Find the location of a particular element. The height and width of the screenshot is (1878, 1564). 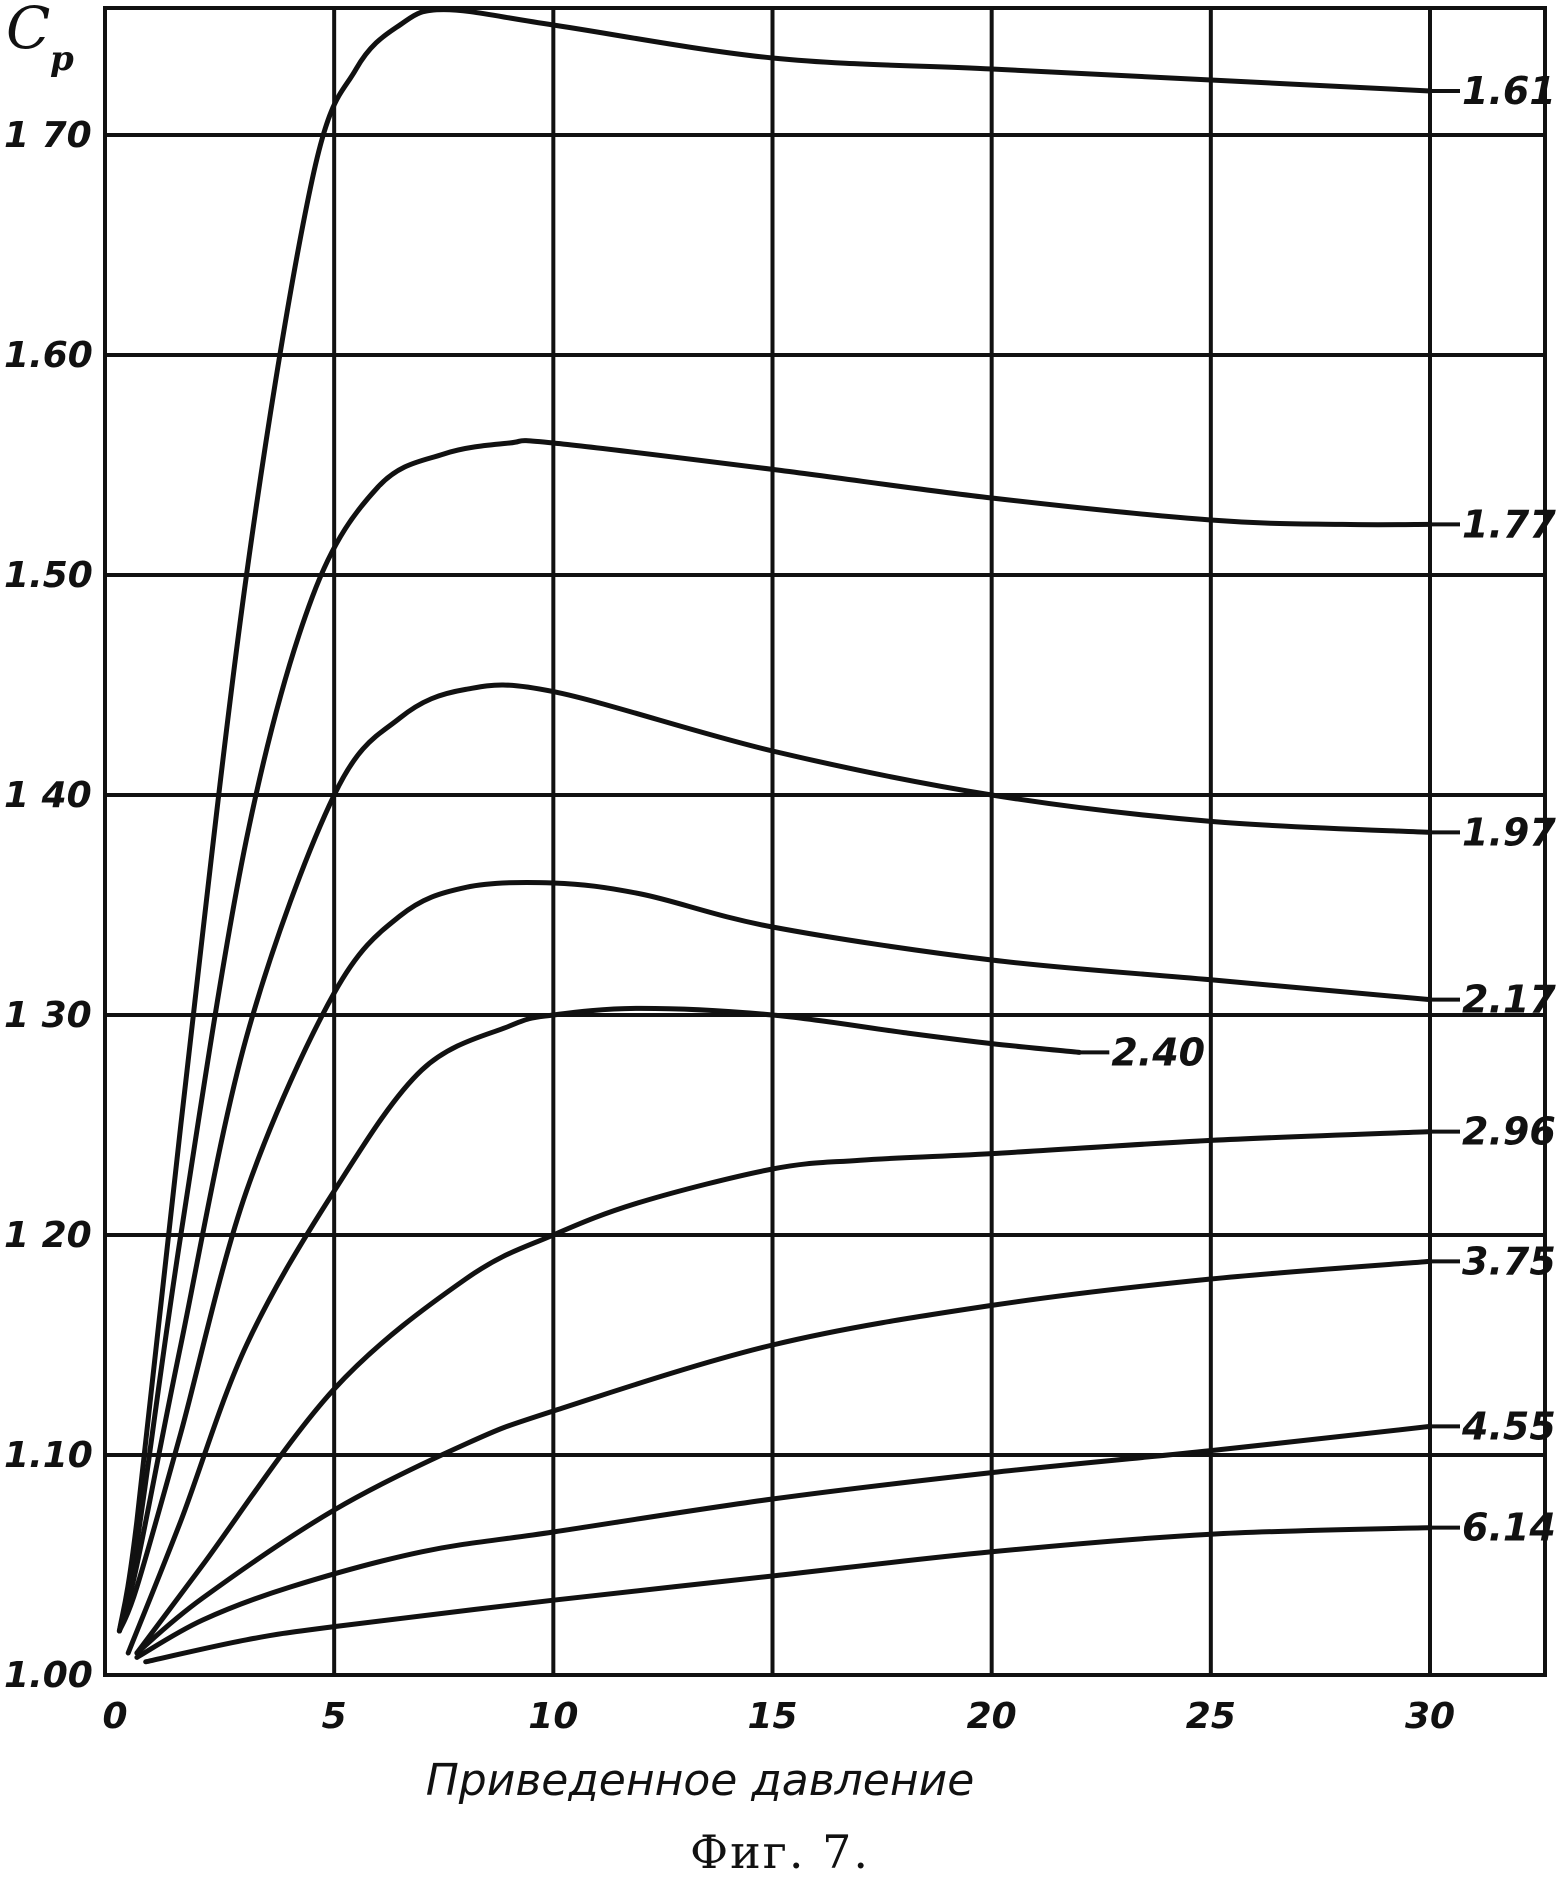

y-tick-label: 1 20 is located at coordinates (48, 1235).